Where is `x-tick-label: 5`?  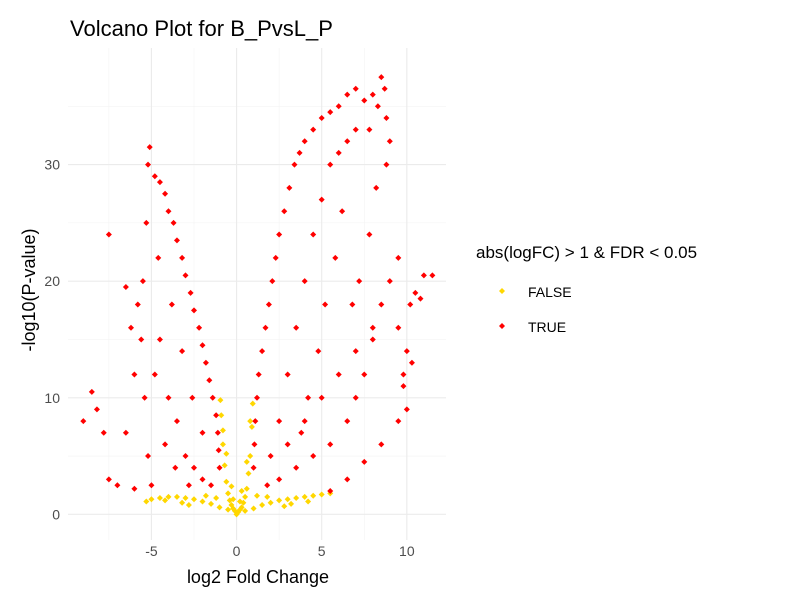
x-tick-label: 5 is located at coordinates (322, 551).